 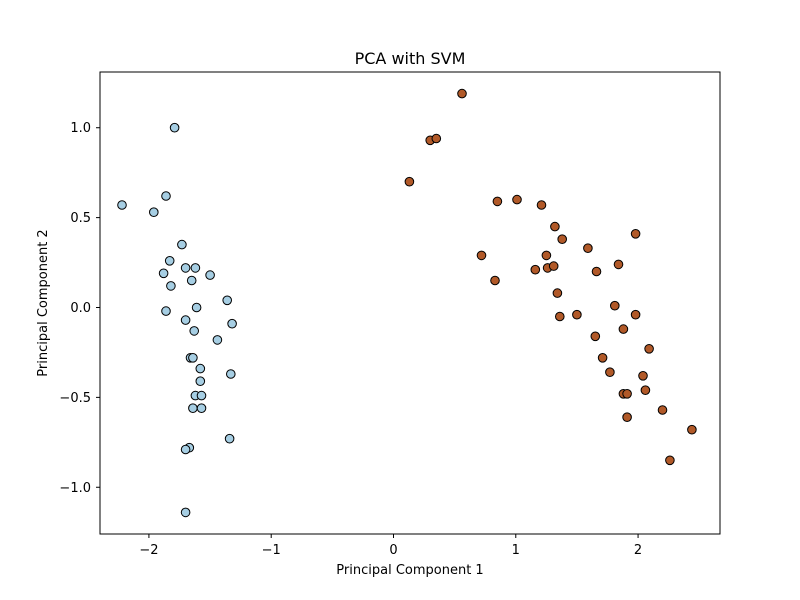 What do you see at coordinates (43, 302) in the screenshot?
I see `y-axis-label: Principal Component 2` at bounding box center [43, 302].